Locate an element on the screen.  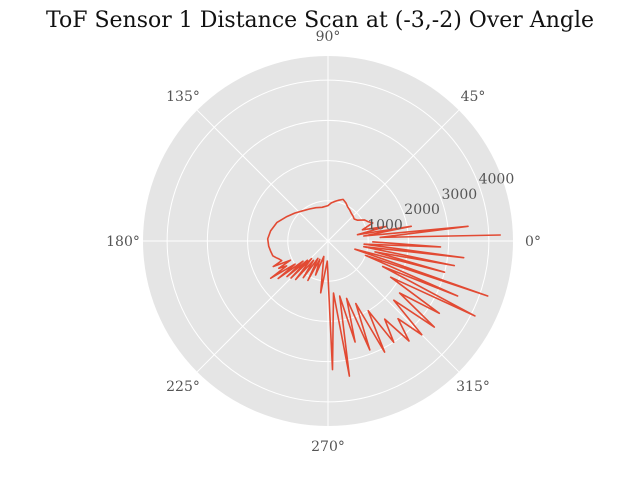
angle-tick-label: 90° is located at coordinates (328, 37).